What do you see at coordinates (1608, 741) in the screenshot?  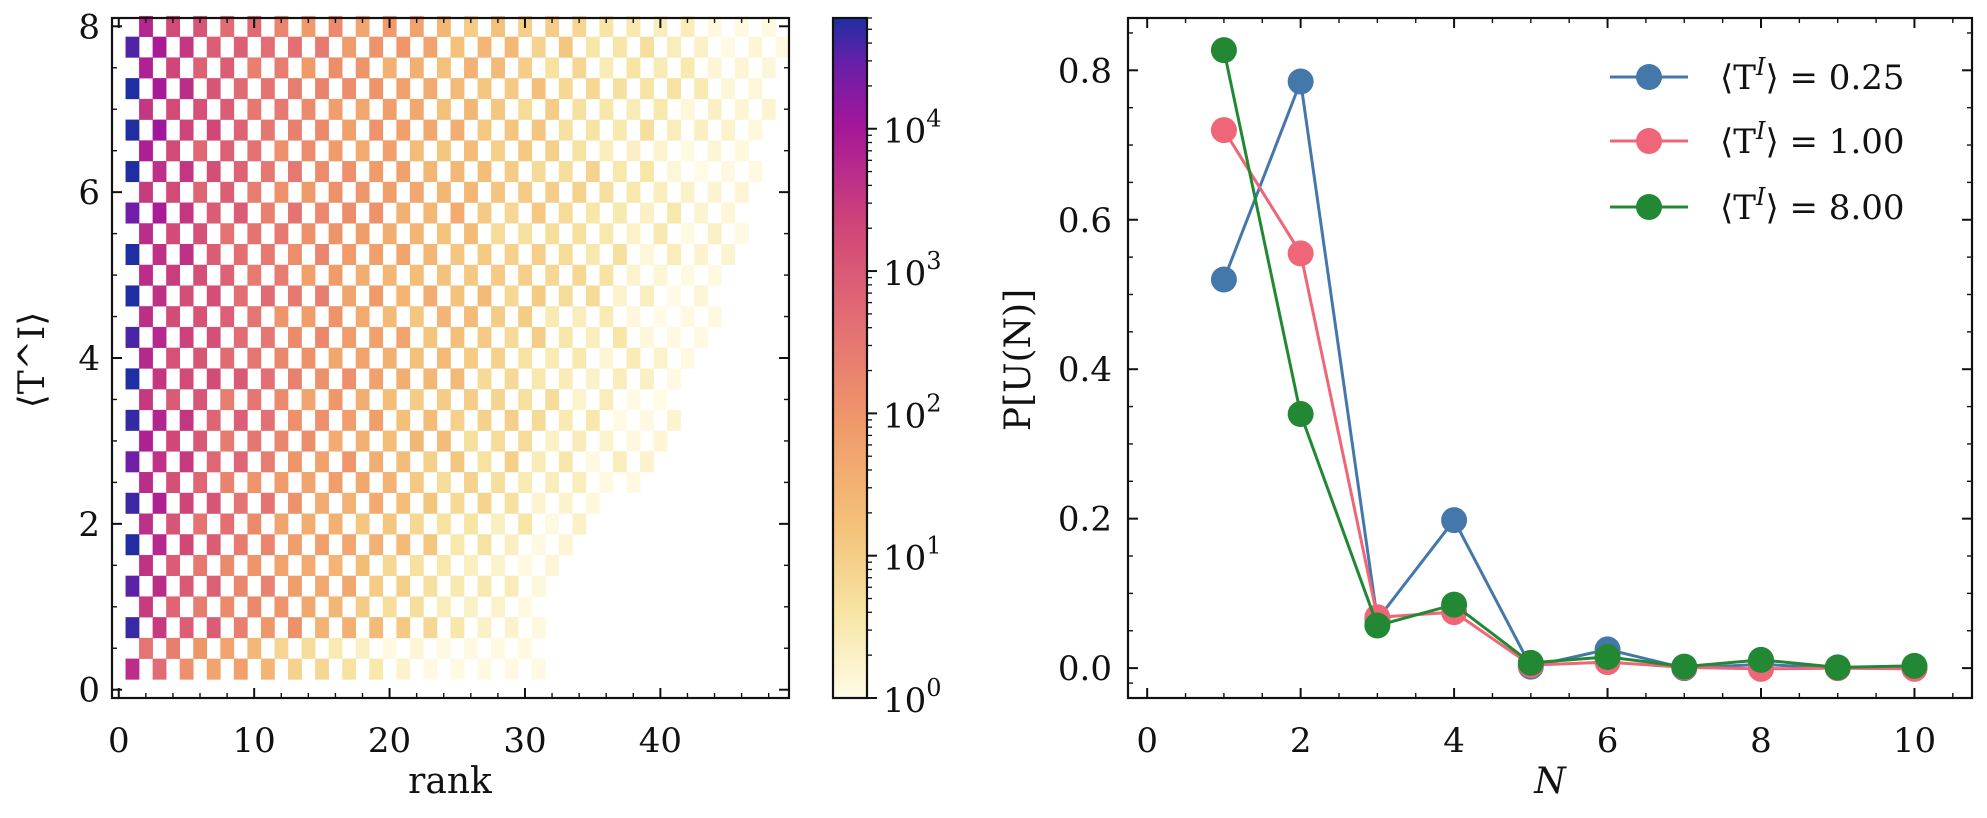 I see `line-x-tick-label: 6` at bounding box center [1608, 741].